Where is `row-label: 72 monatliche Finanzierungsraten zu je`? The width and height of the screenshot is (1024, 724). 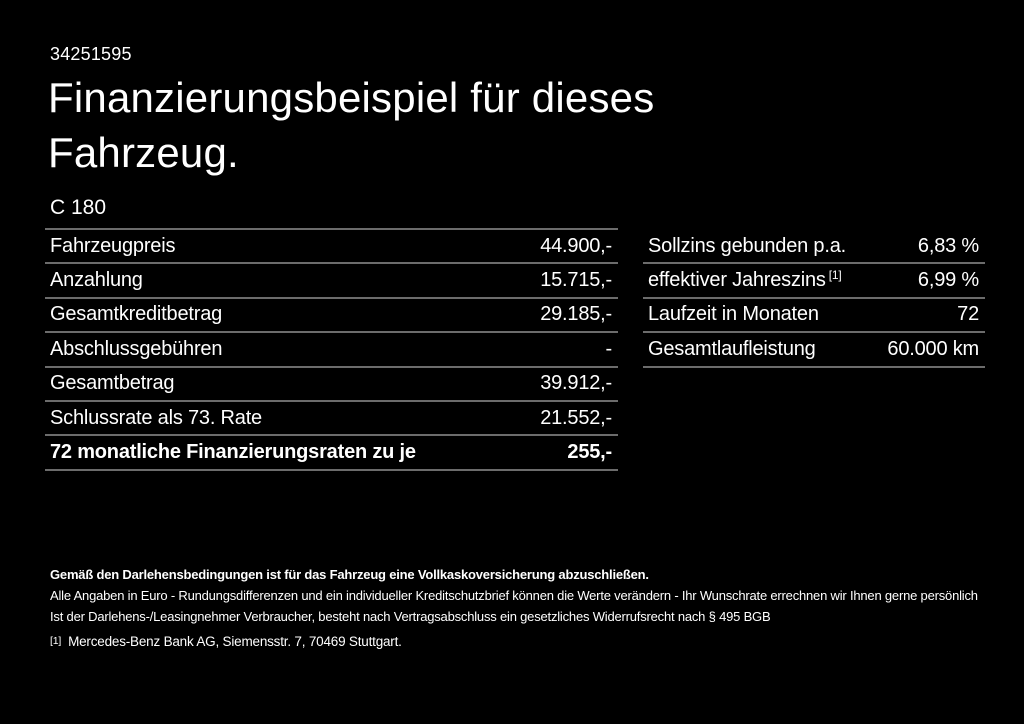
row-label: 72 monatliche Finanzierungsraten zu je is located at coordinates (233, 452).